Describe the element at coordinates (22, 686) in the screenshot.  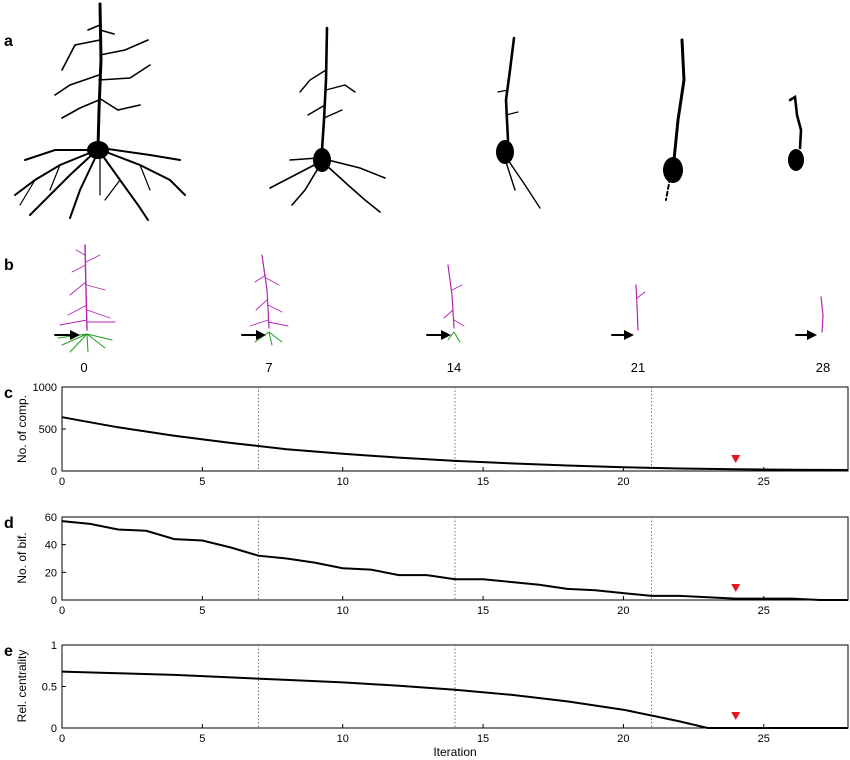
I see `y-axis-label-centrality: Rel. centrality` at that location.